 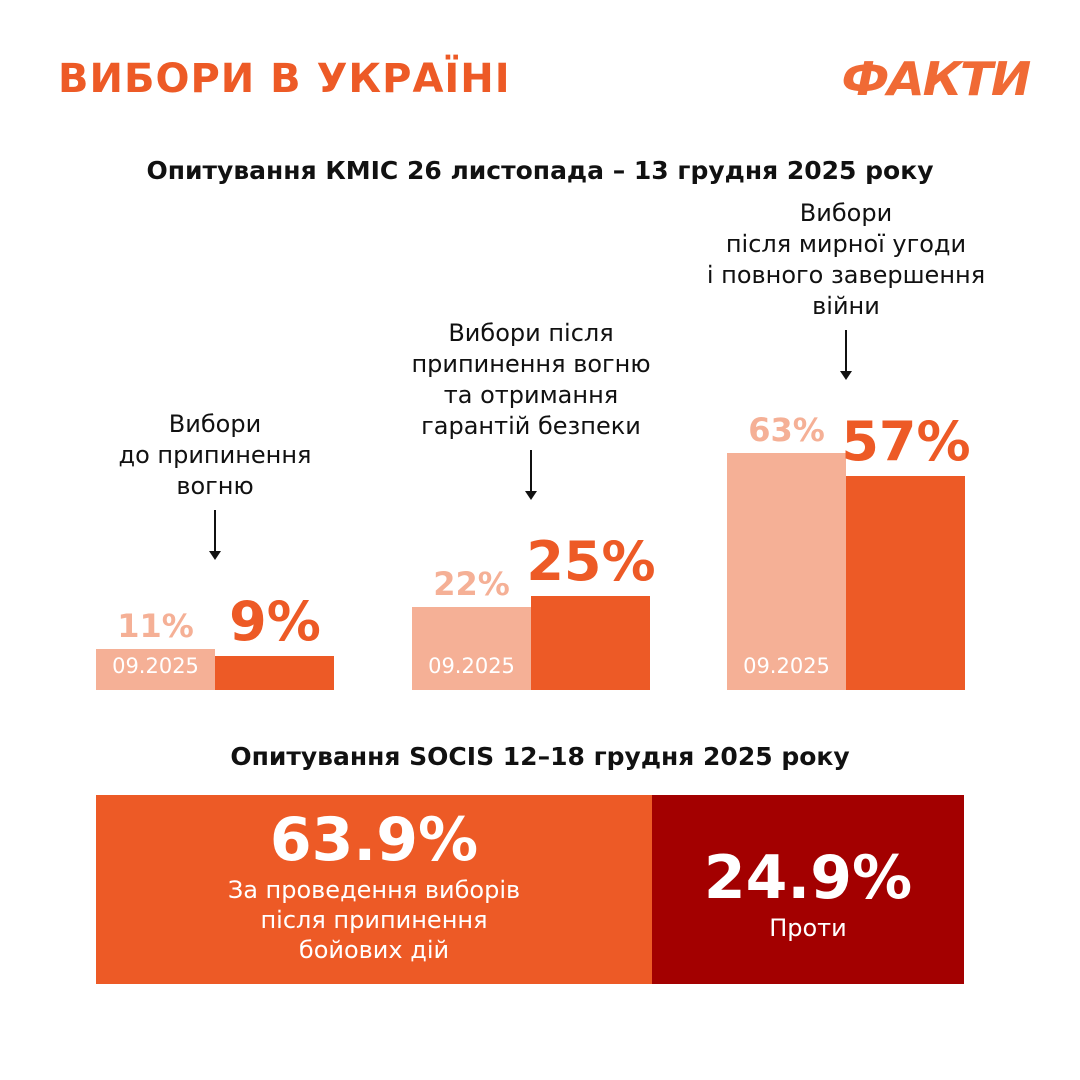 I want to click on socis-against-block: 24.9% Проти, so click(x=808, y=889).